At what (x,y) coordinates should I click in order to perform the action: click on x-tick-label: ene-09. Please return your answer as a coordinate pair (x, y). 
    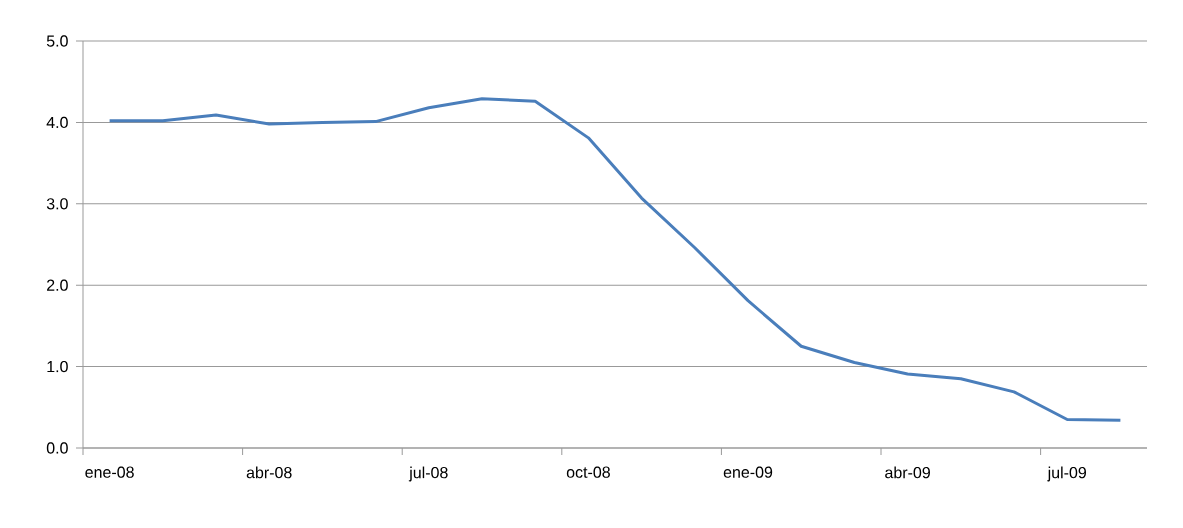
    Looking at the image, I should click on (748, 472).